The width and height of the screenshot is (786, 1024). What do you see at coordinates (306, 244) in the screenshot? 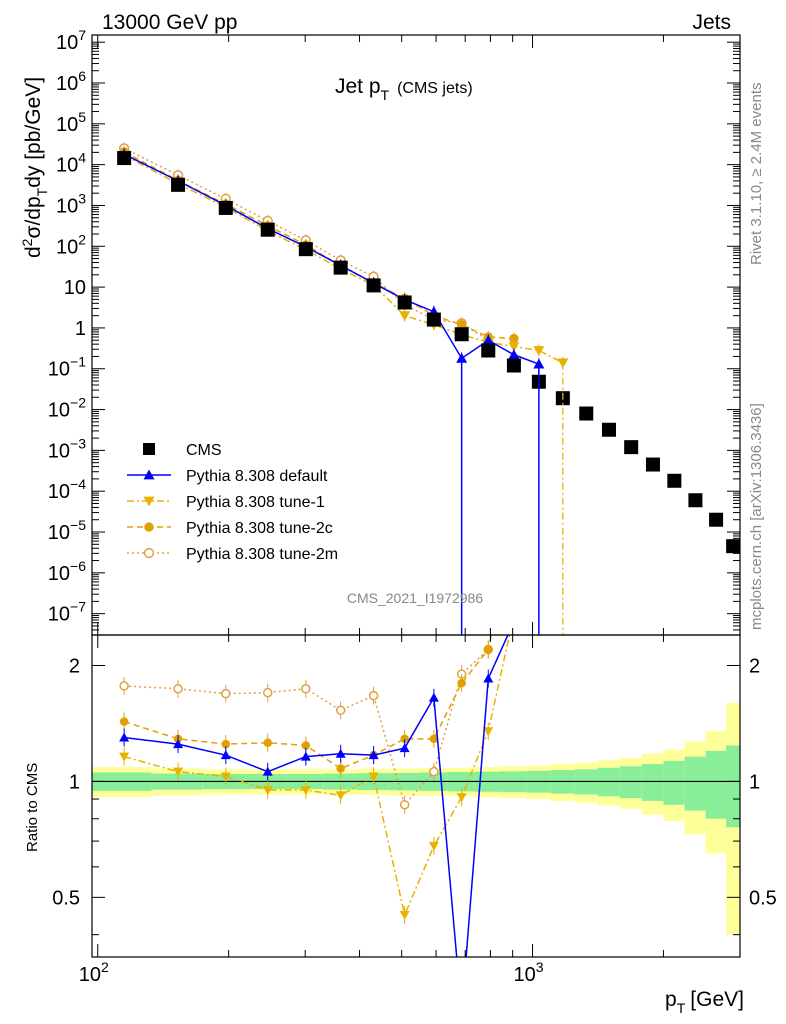
I see `series-line` at bounding box center [306, 244].